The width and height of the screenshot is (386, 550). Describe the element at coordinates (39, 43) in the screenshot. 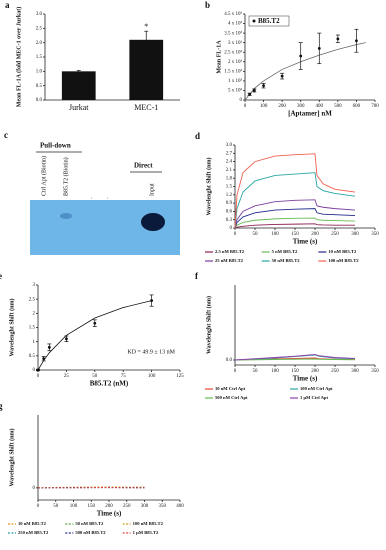

I see `y-tick-label: 2.0` at that location.